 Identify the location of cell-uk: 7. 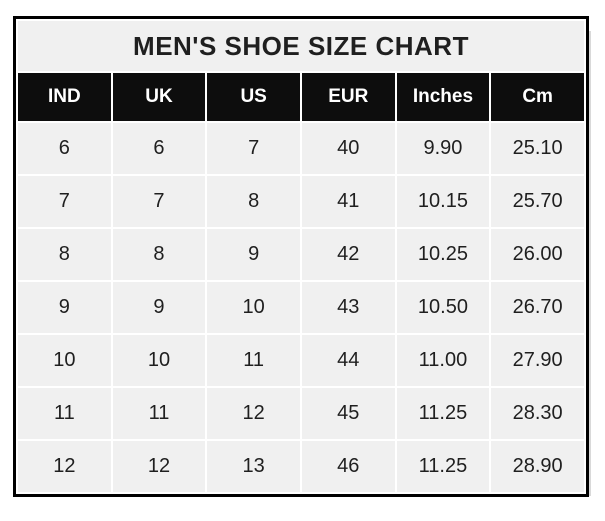
(159, 201).